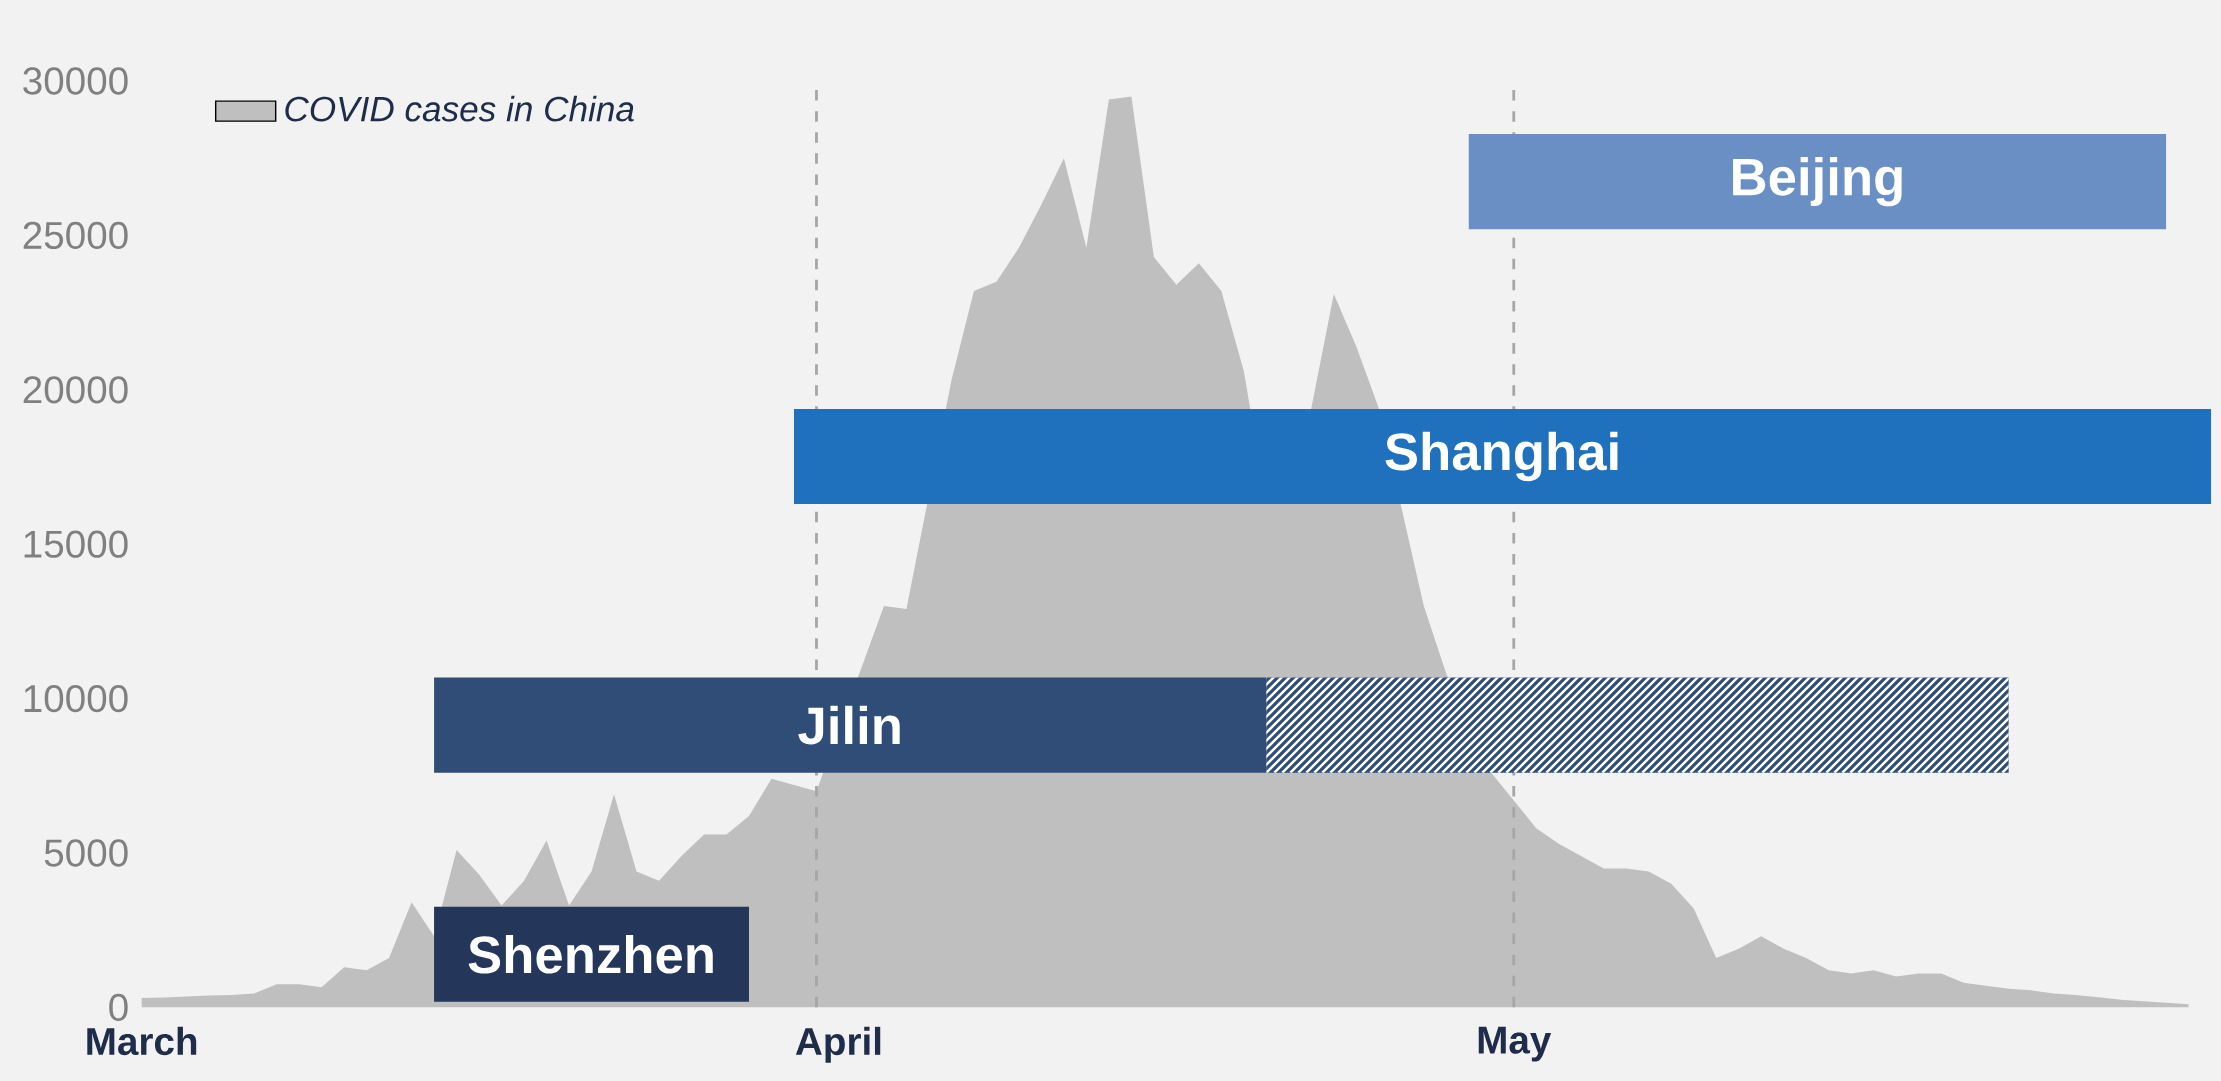 This screenshot has width=2221, height=1081. I want to click on x-tick-label: April, so click(838, 1044).